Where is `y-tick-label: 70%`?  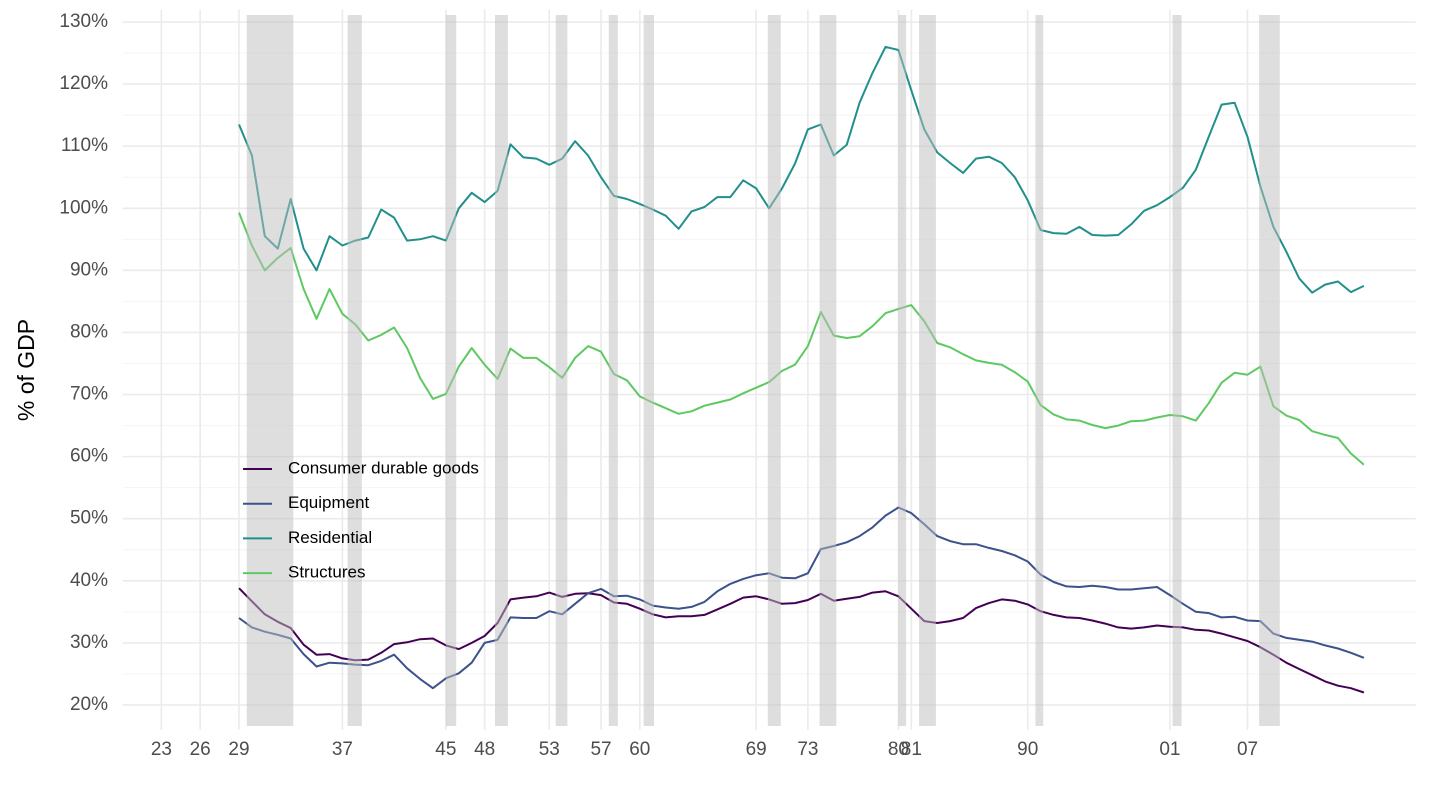 y-tick-label: 70% is located at coordinates (89, 394).